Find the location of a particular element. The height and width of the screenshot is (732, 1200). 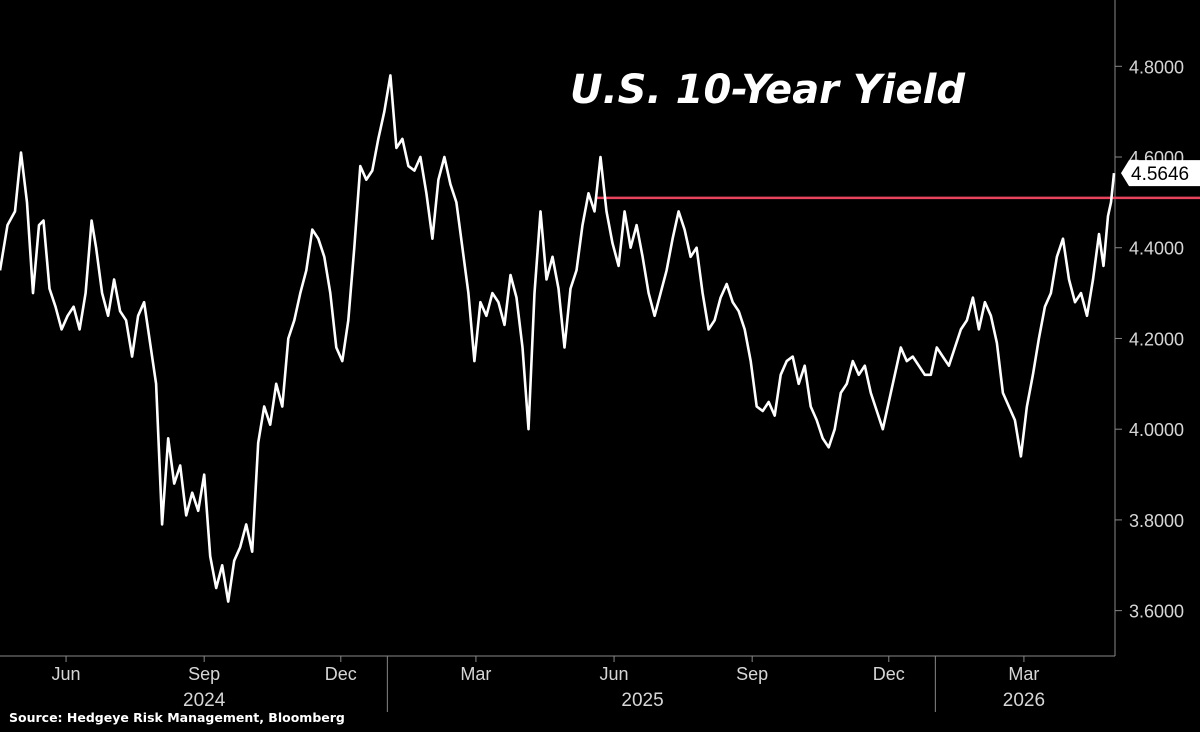

year-label: 2026 is located at coordinates (1024, 700).